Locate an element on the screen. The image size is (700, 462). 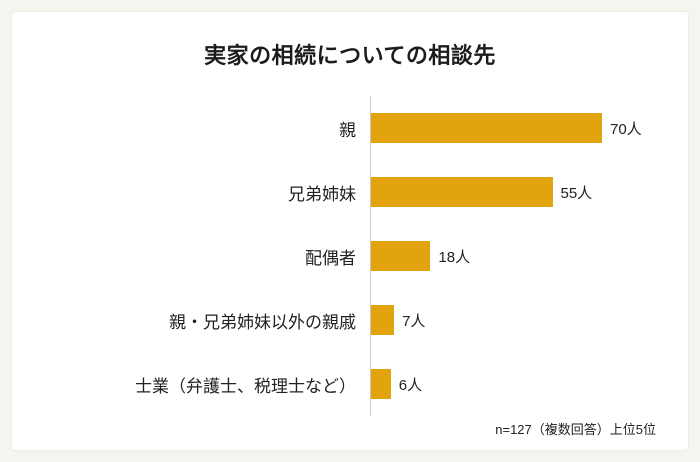
bar-row: 士業（弁護士、税理士など） 6人 is located at coordinates (350, 384).